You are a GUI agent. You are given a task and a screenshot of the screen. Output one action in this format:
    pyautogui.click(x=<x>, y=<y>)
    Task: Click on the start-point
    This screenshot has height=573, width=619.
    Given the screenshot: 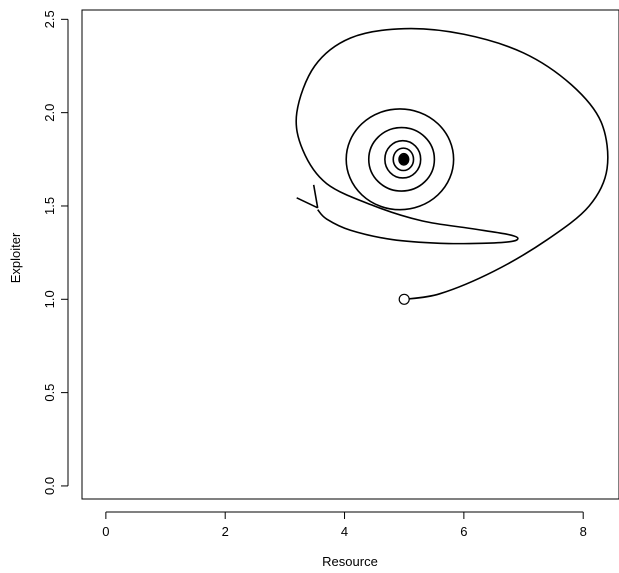 What is the action you would take?
    pyautogui.click(x=404, y=299)
    